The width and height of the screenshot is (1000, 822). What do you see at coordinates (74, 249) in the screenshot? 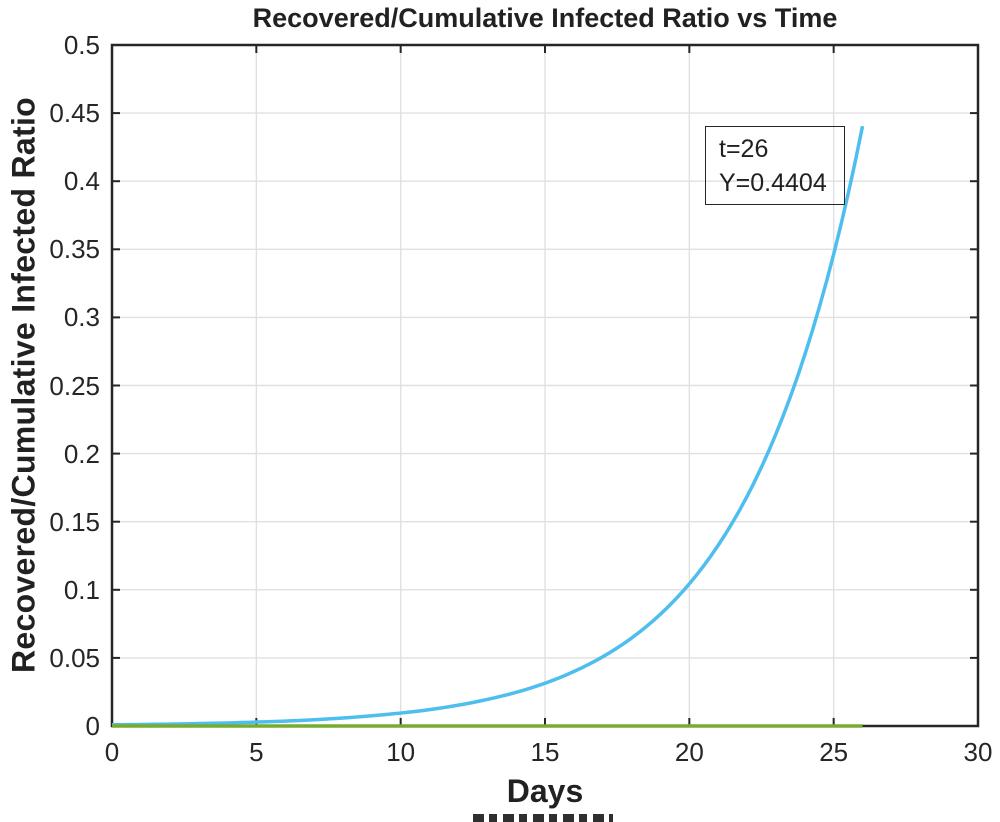
I see `y-tick-label: 0.35` at bounding box center [74, 249].